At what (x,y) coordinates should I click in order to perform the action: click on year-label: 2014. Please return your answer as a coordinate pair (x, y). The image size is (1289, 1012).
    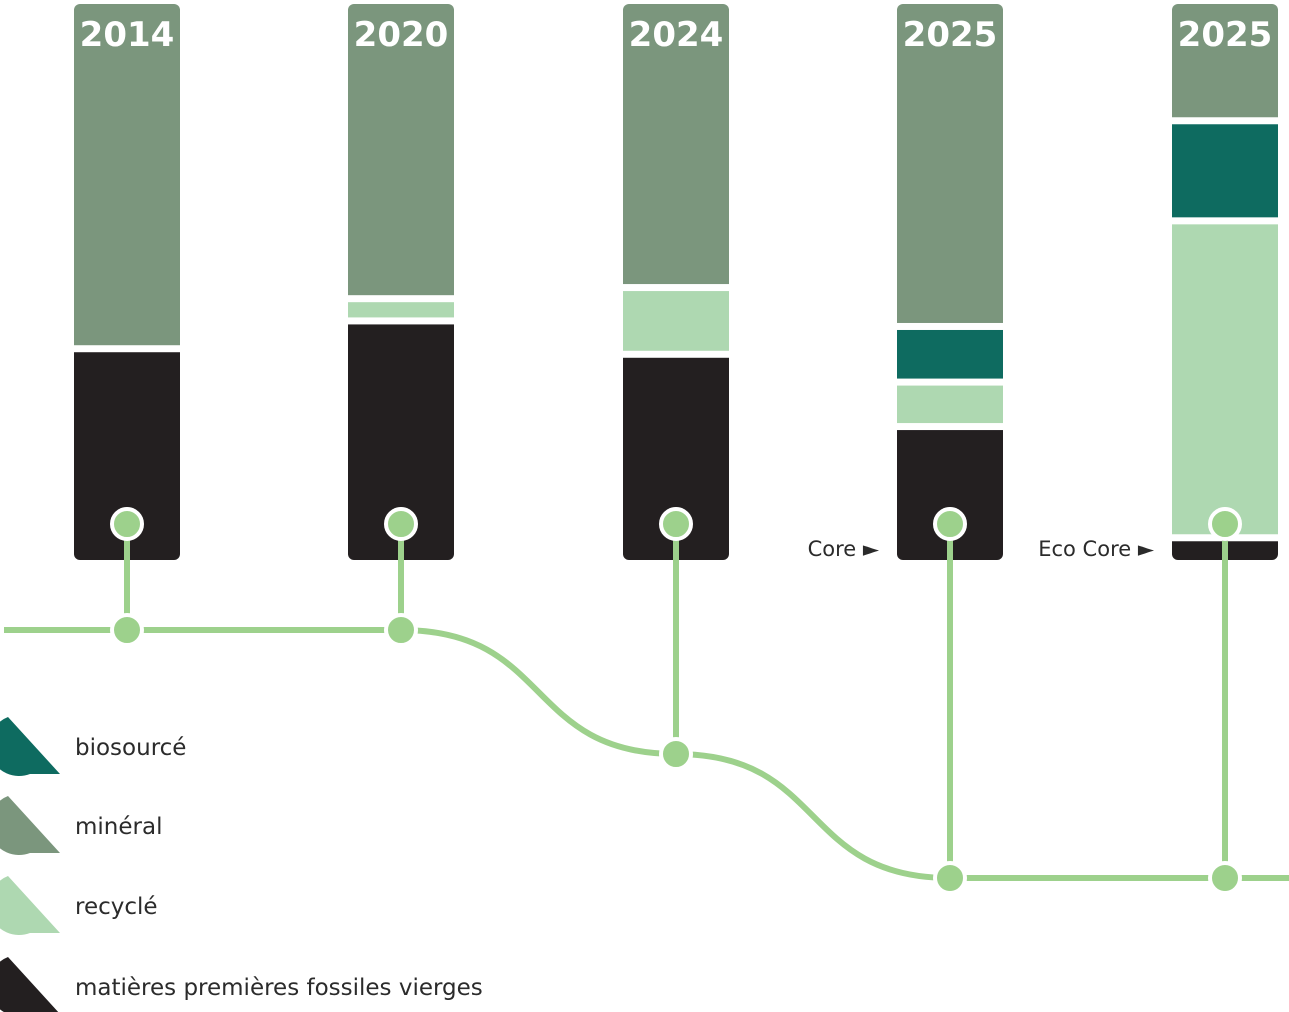
    Looking at the image, I should click on (127, 35).